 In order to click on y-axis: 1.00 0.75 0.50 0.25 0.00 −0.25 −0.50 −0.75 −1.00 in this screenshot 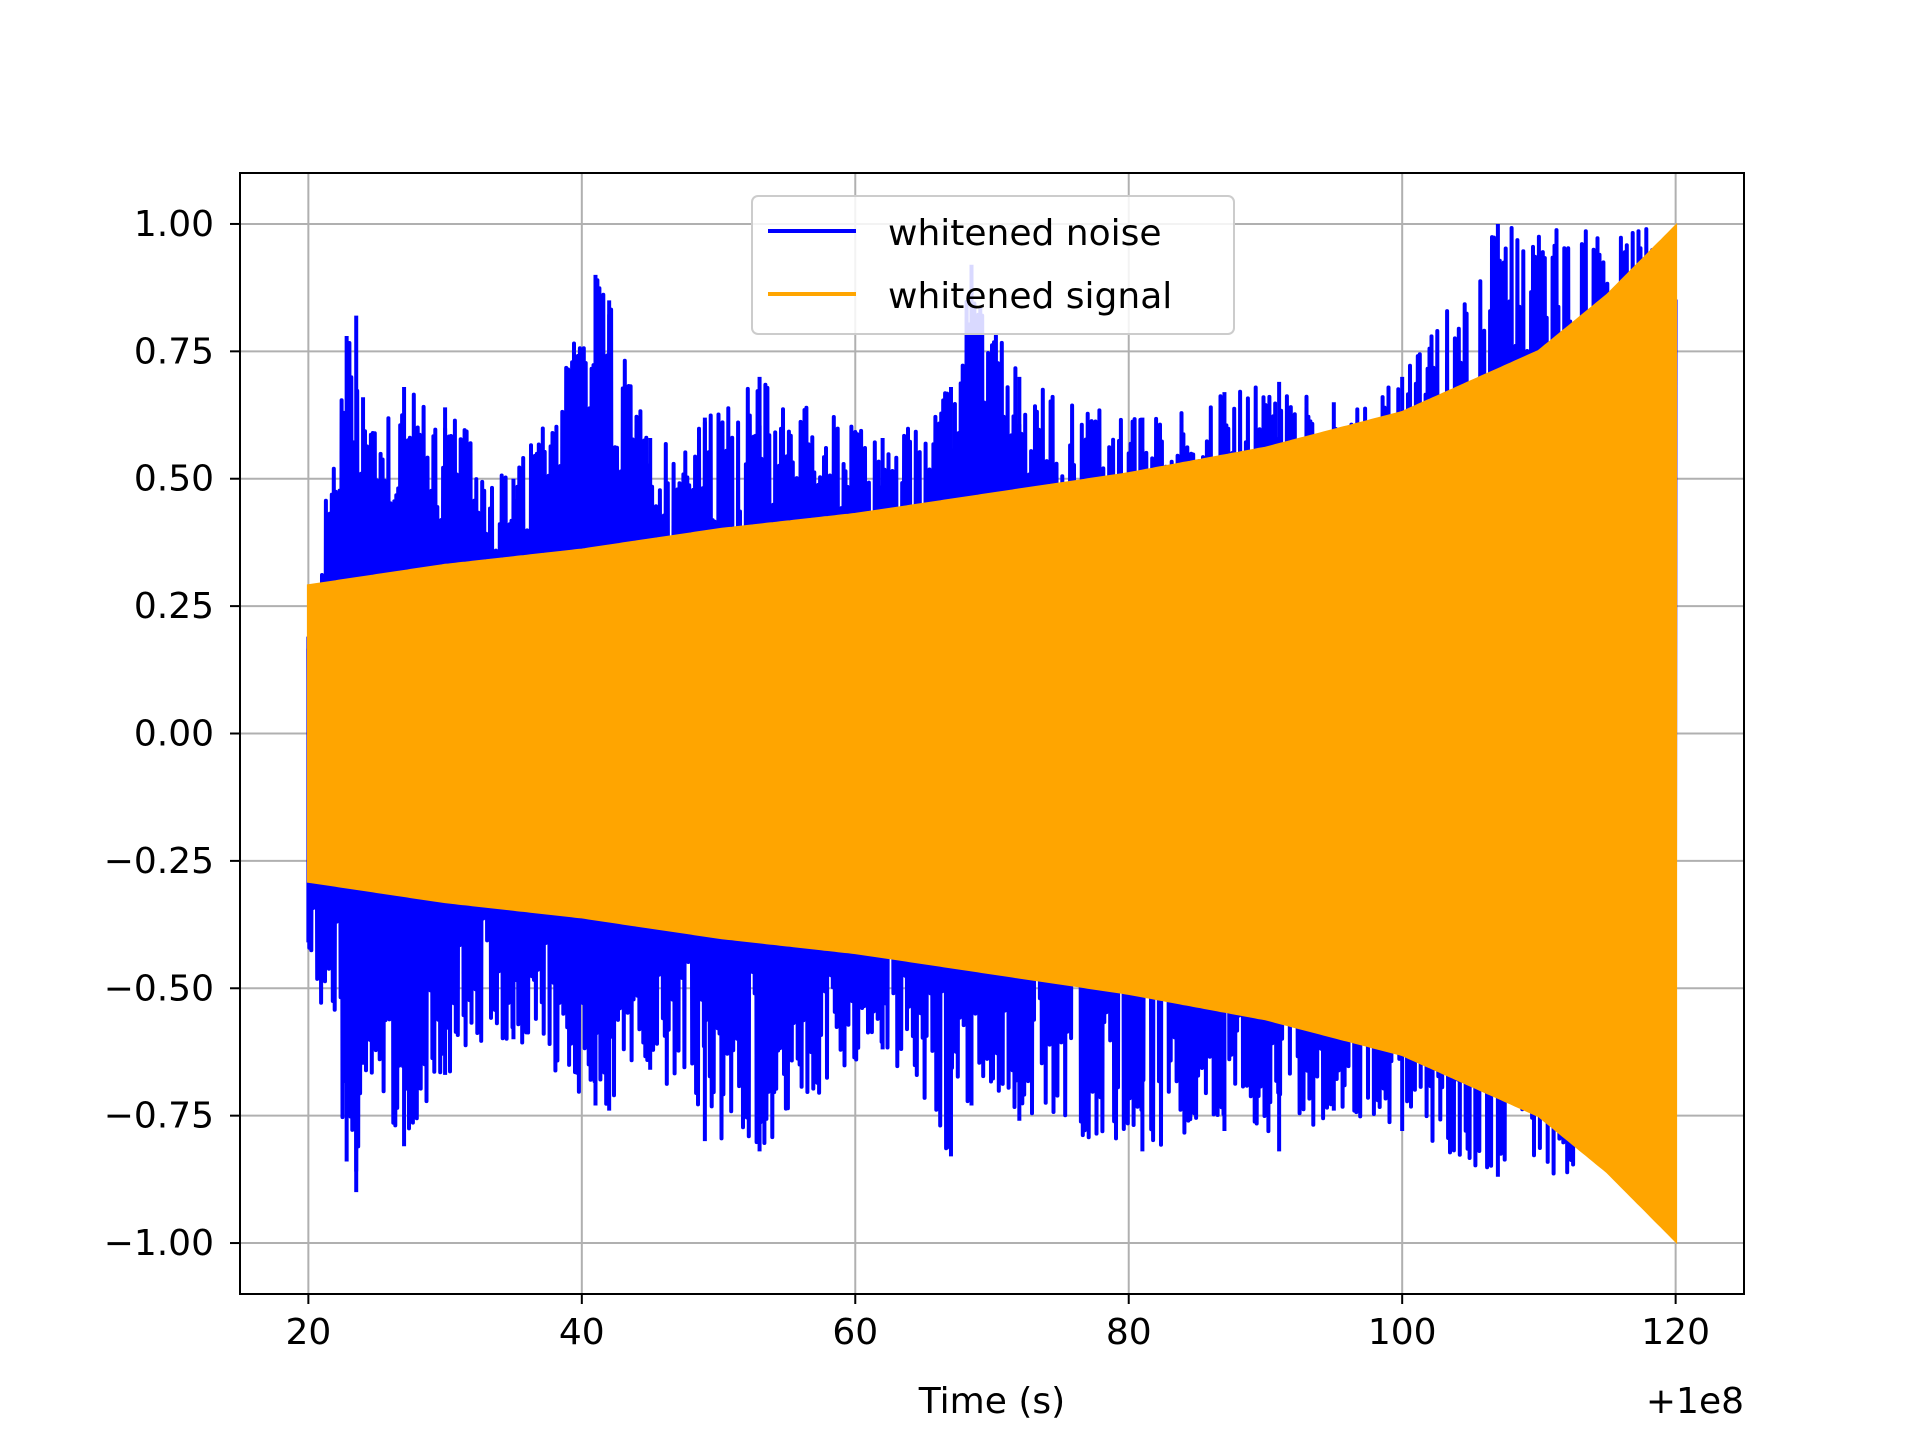, I will do `click(172, 734)`.